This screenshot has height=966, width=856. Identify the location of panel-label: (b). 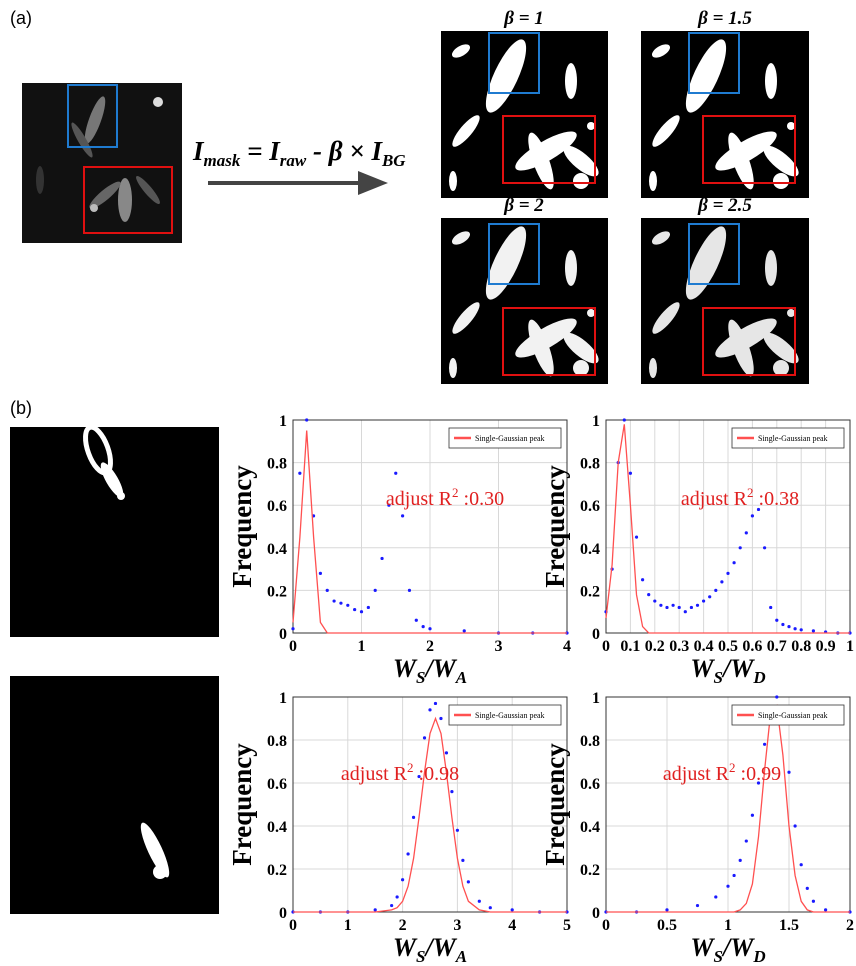
(21, 408).